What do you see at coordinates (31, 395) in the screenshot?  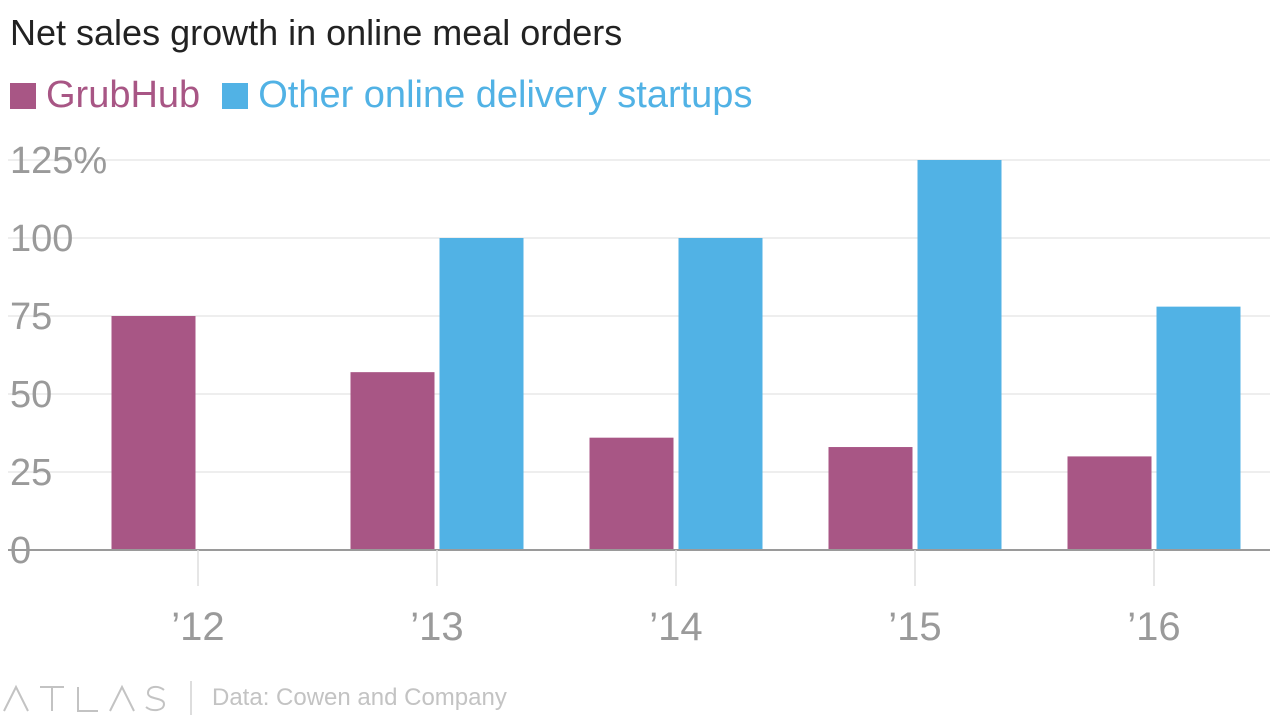 I see `y-tick-label: 50` at bounding box center [31, 395].